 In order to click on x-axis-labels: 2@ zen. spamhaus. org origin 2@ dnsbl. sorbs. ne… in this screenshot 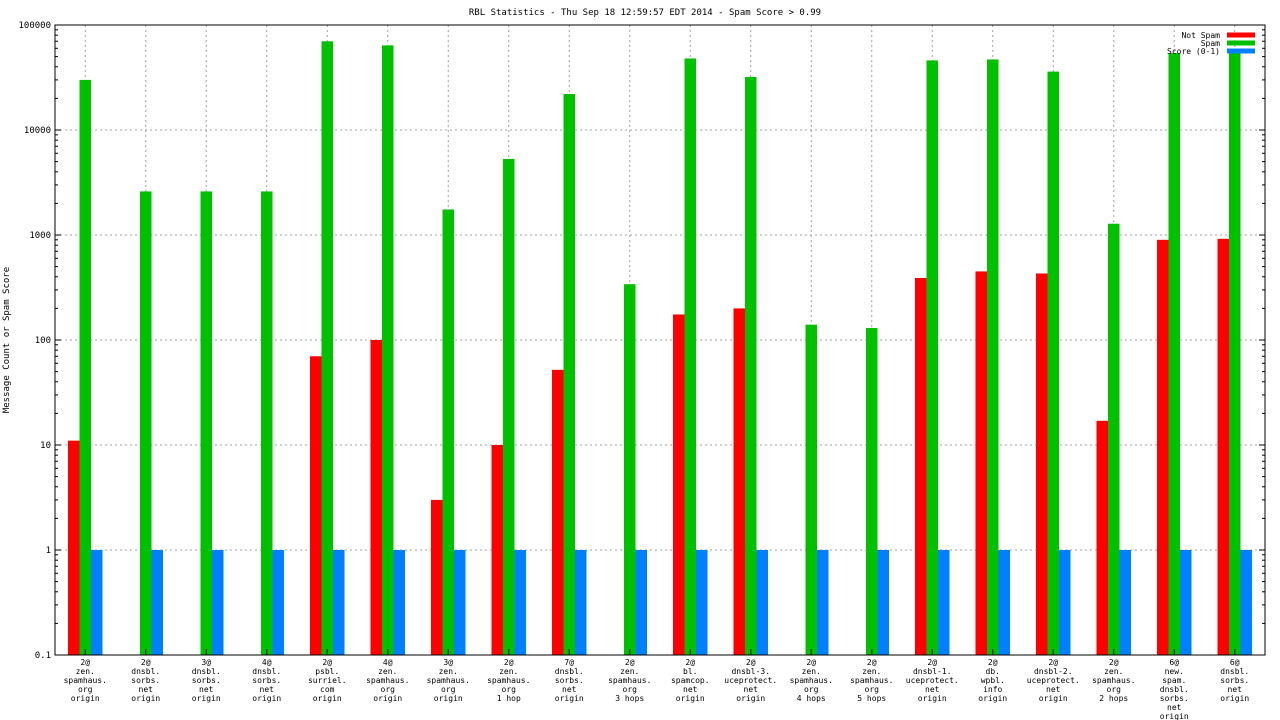, I will do `click(657, 689)`.